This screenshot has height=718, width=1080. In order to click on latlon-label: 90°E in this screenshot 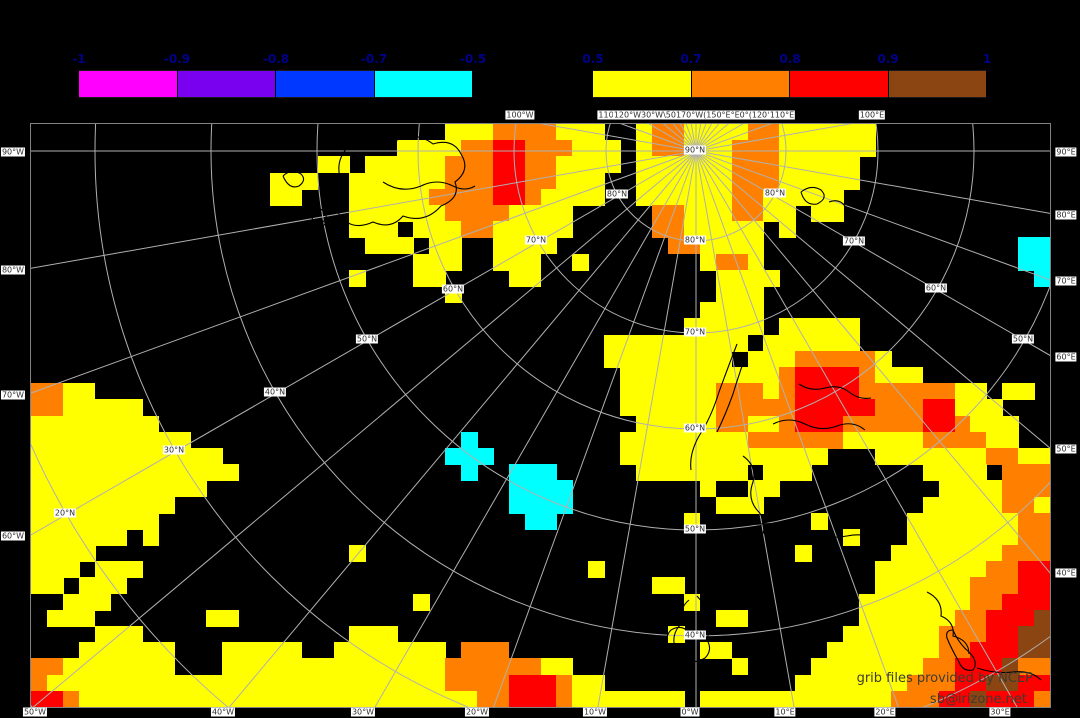, I will do `click(1066, 152)`.